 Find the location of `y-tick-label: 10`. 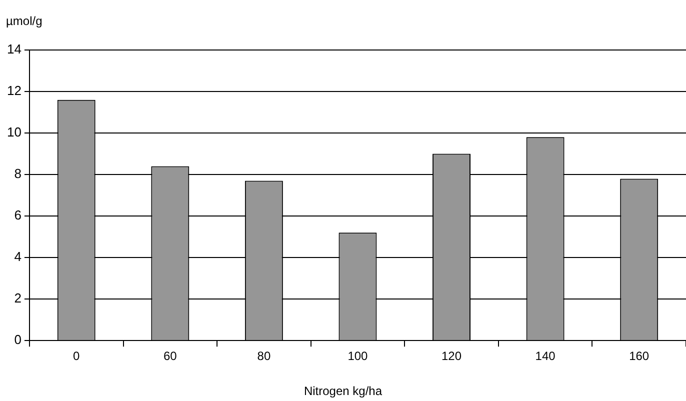

y-tick-label: 10 is located at coordinates (14, 132).